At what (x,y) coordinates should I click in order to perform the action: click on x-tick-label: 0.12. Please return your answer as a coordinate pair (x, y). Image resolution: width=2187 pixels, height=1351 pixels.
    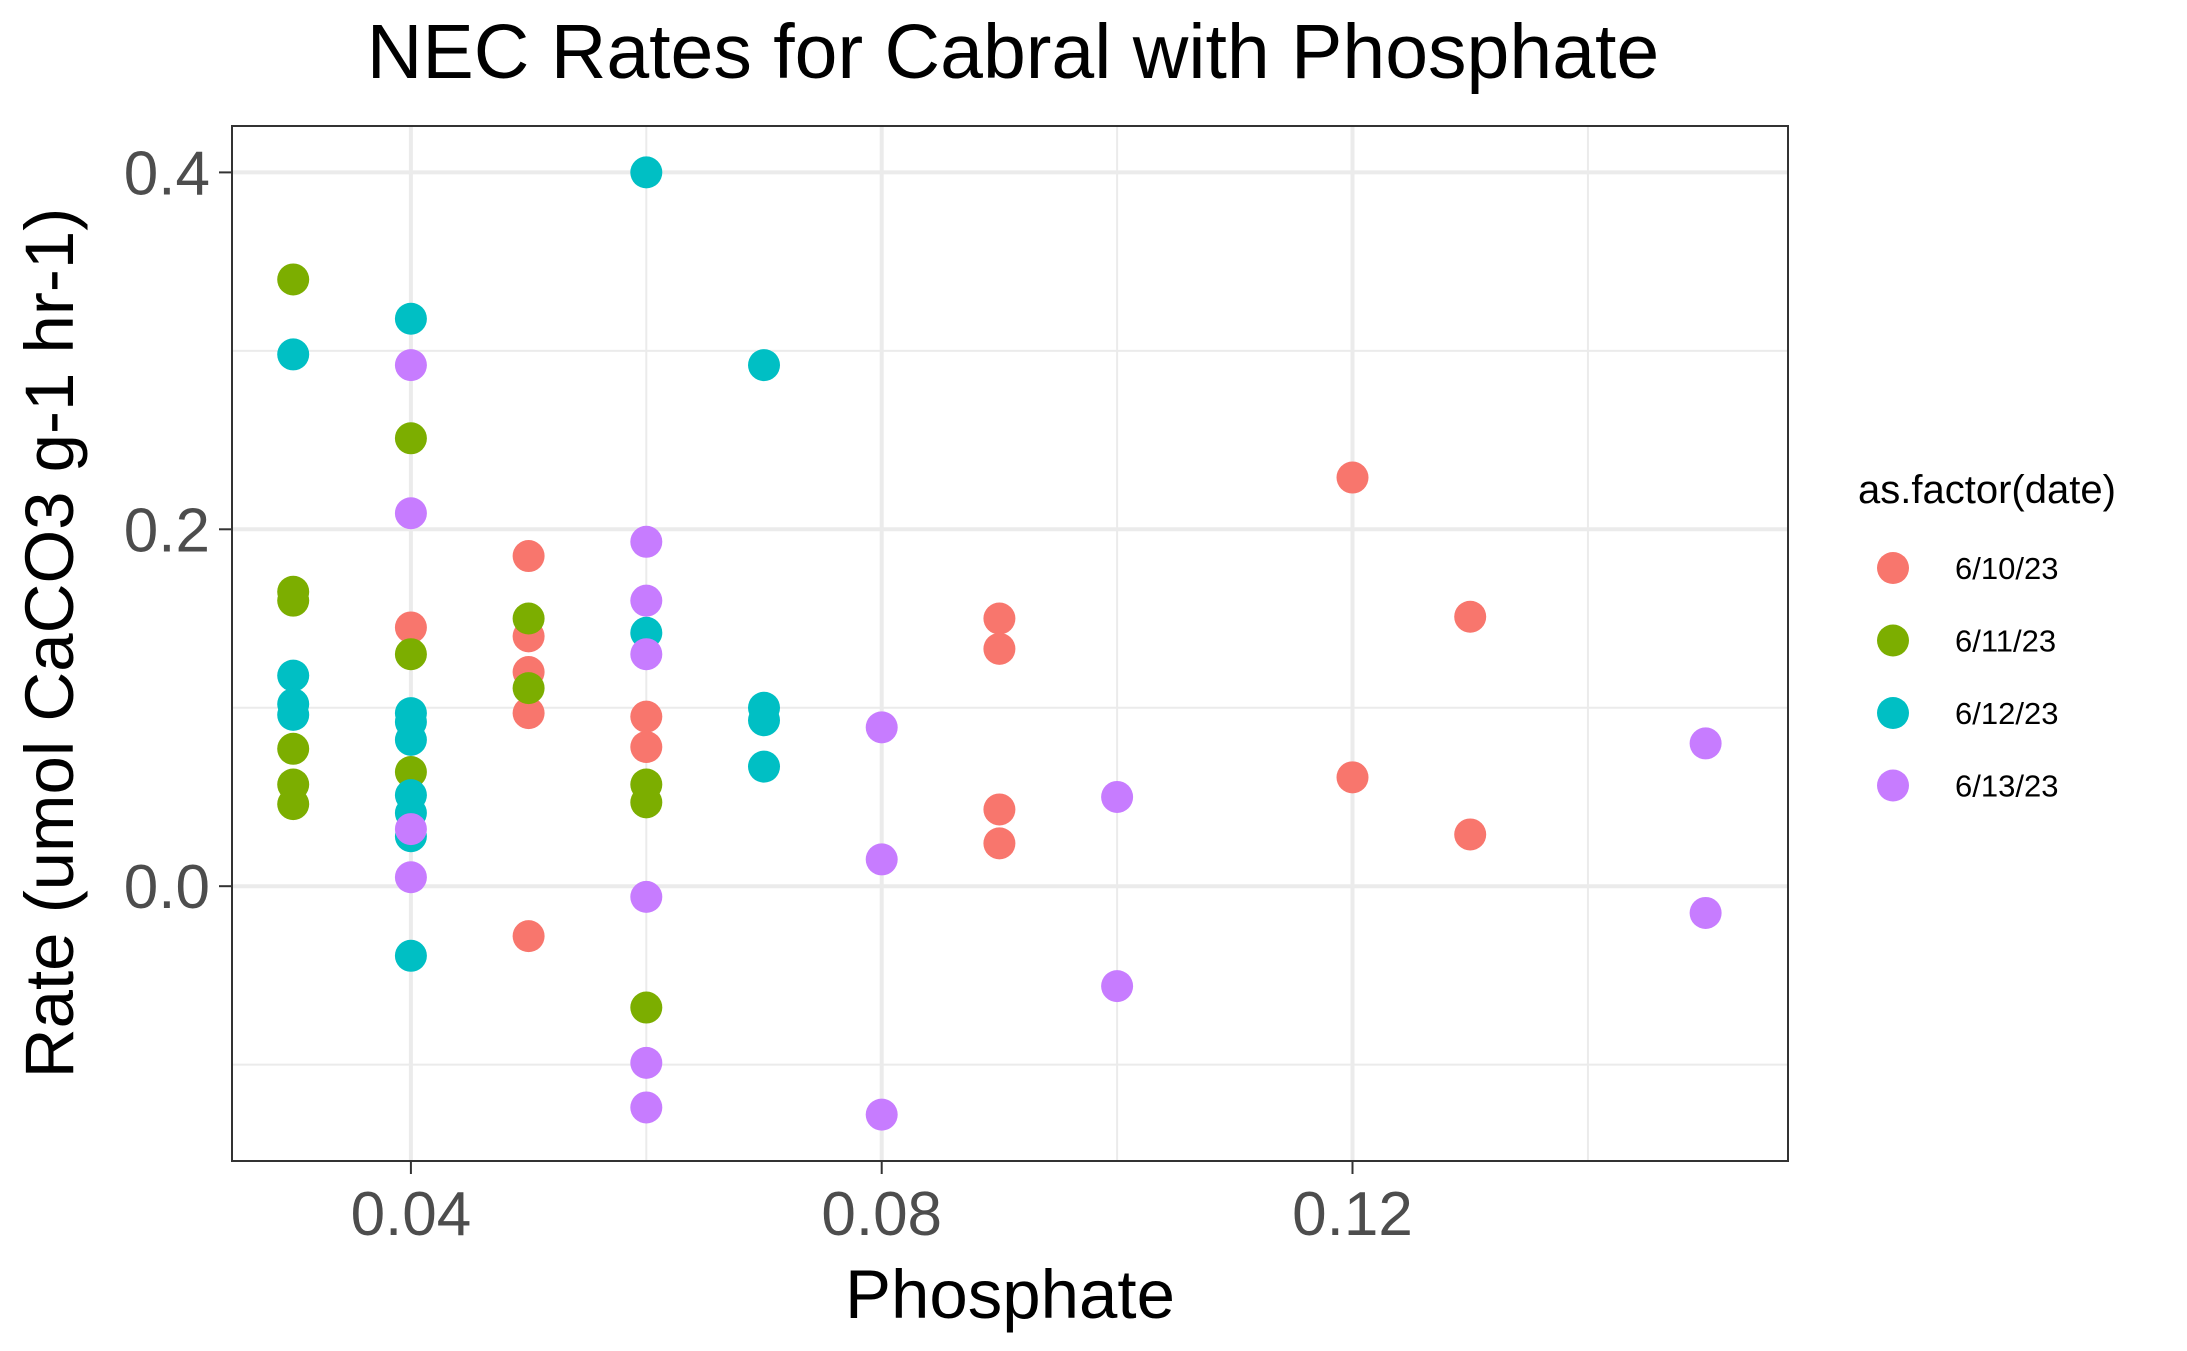
    Looking at the image, I should click on (1352, 1214).